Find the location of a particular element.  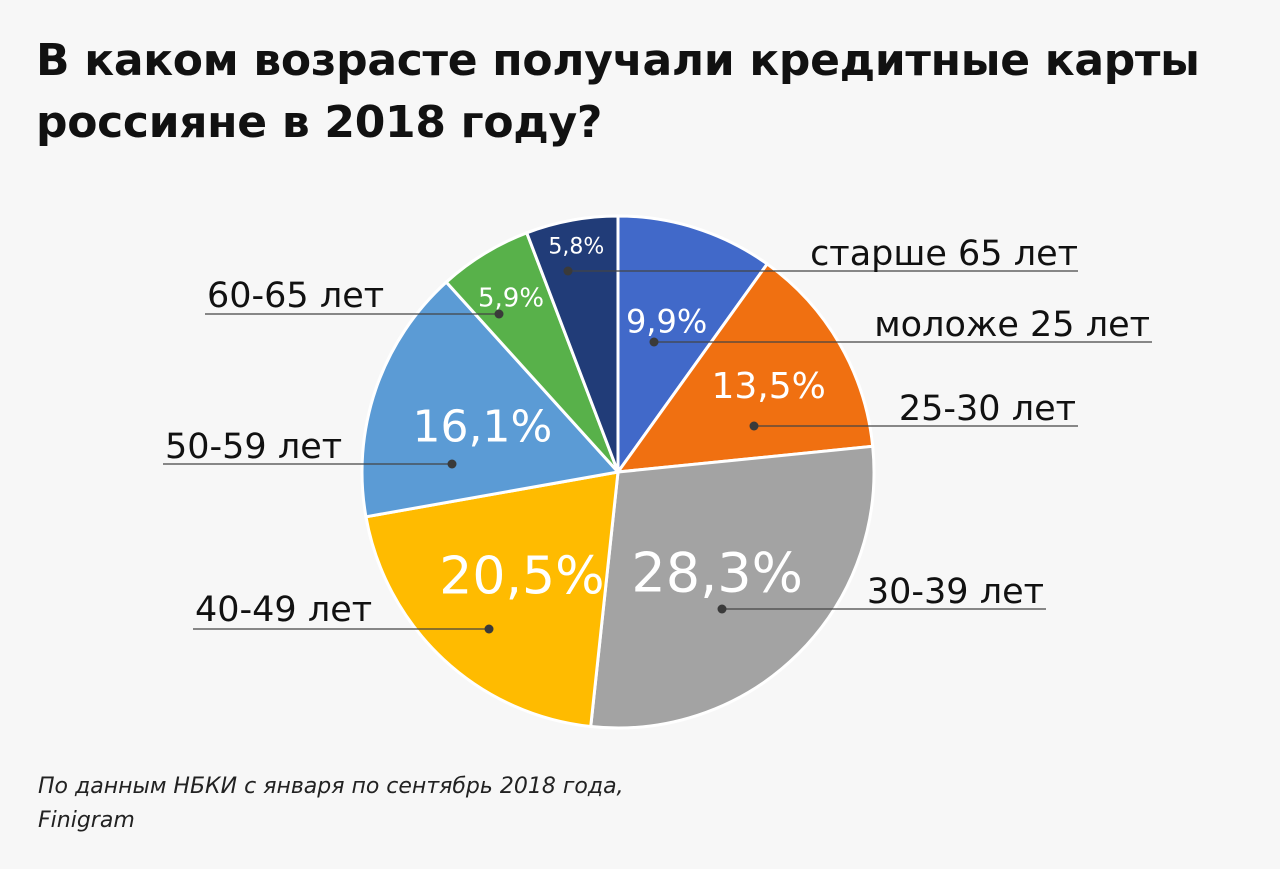

pie-value-label-5: 16,1% is located at coordinates (483, 426).